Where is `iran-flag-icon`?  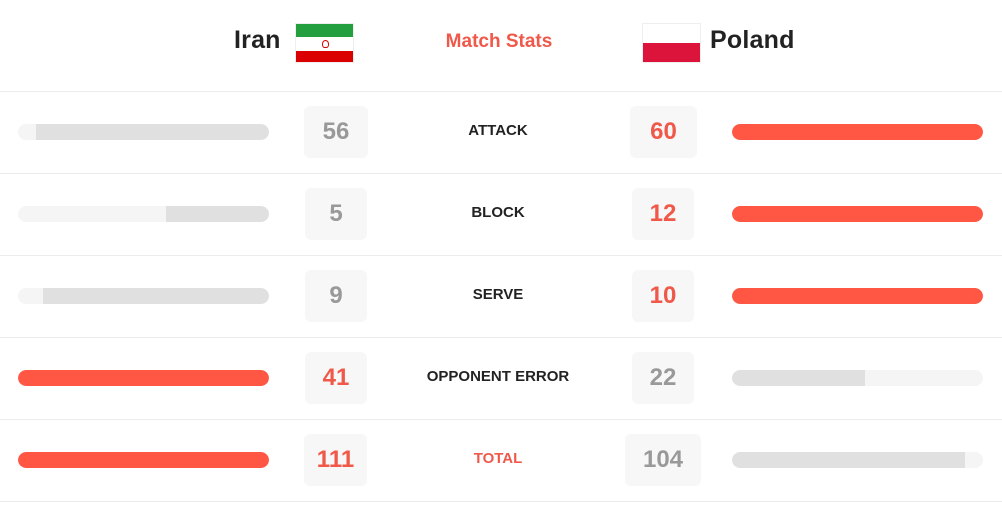 iran-flag-icon is located at coordinates (324, 43).